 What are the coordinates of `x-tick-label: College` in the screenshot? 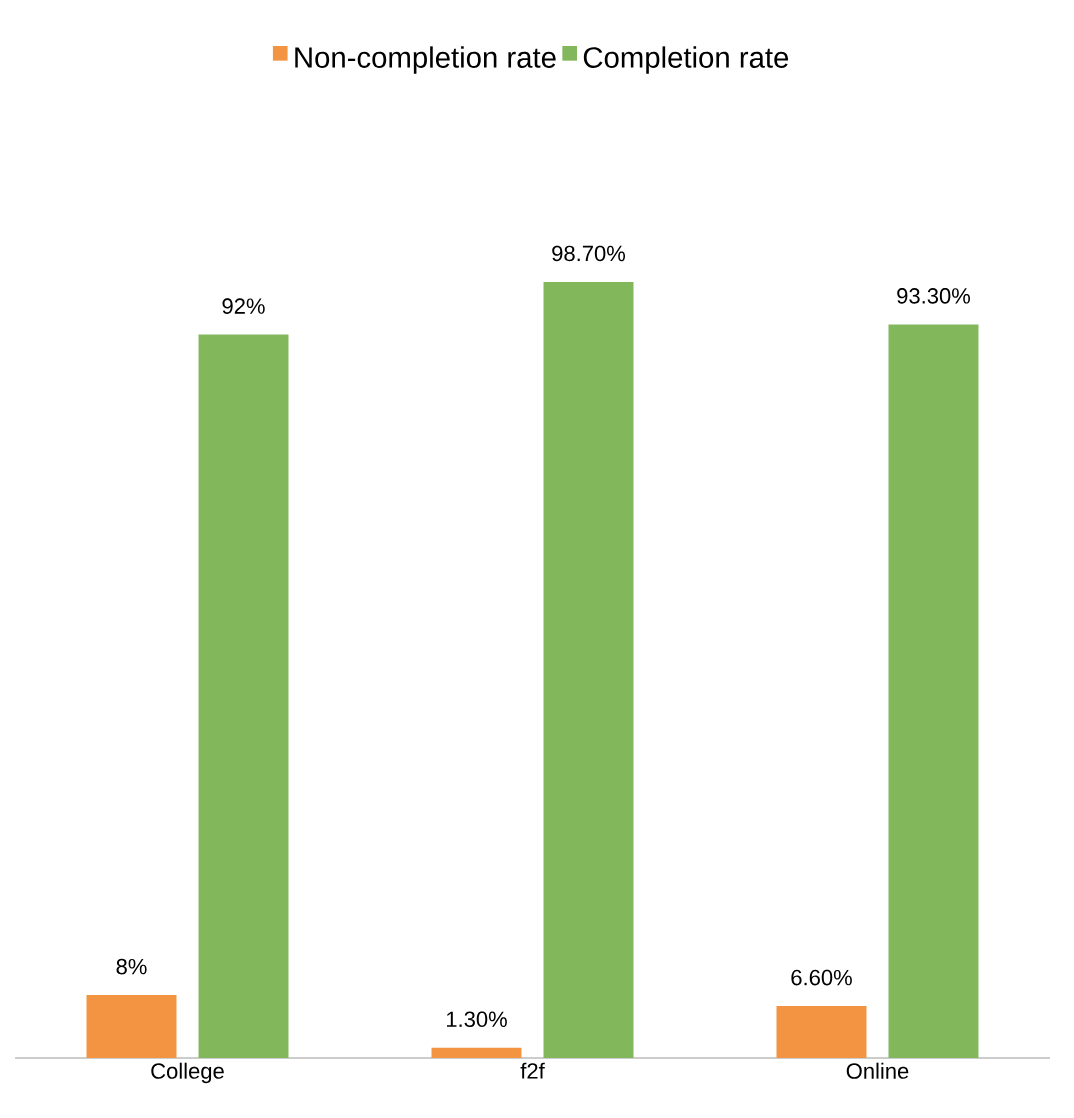 It's located at (187, 1073).